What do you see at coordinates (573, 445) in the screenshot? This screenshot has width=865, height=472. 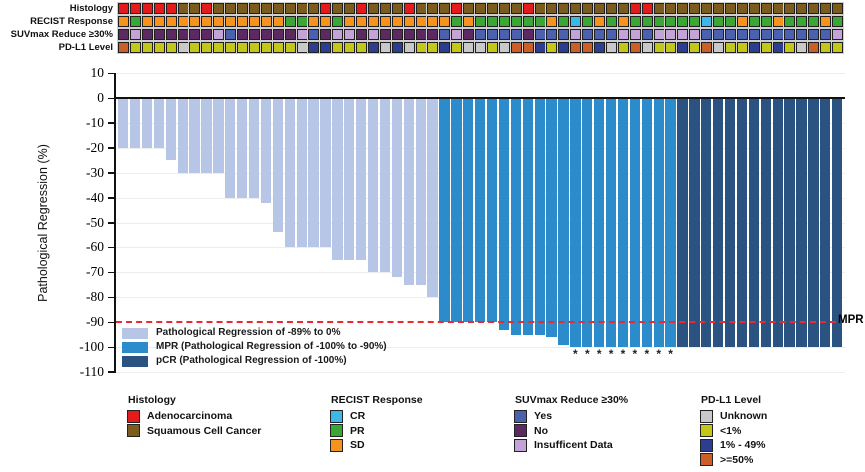 I see `legend-item-label: Insufficent Data` at bounding box center [573, 445].